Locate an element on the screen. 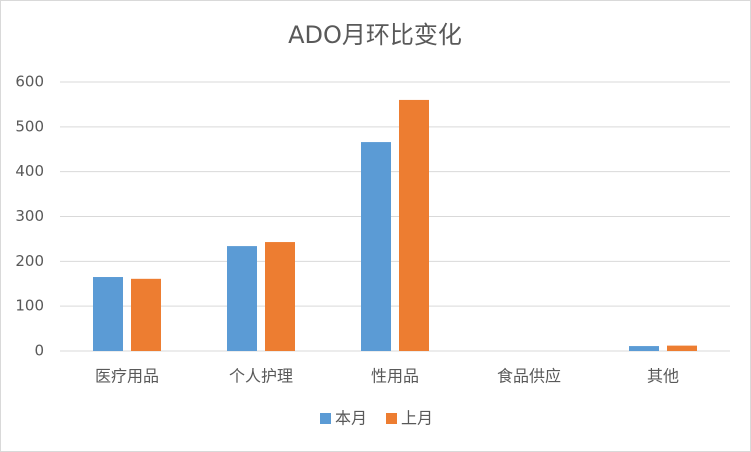 This screenshot has width=751, height=452. chart-title: ADO月环比变化 is located at coordinates (375, 35).